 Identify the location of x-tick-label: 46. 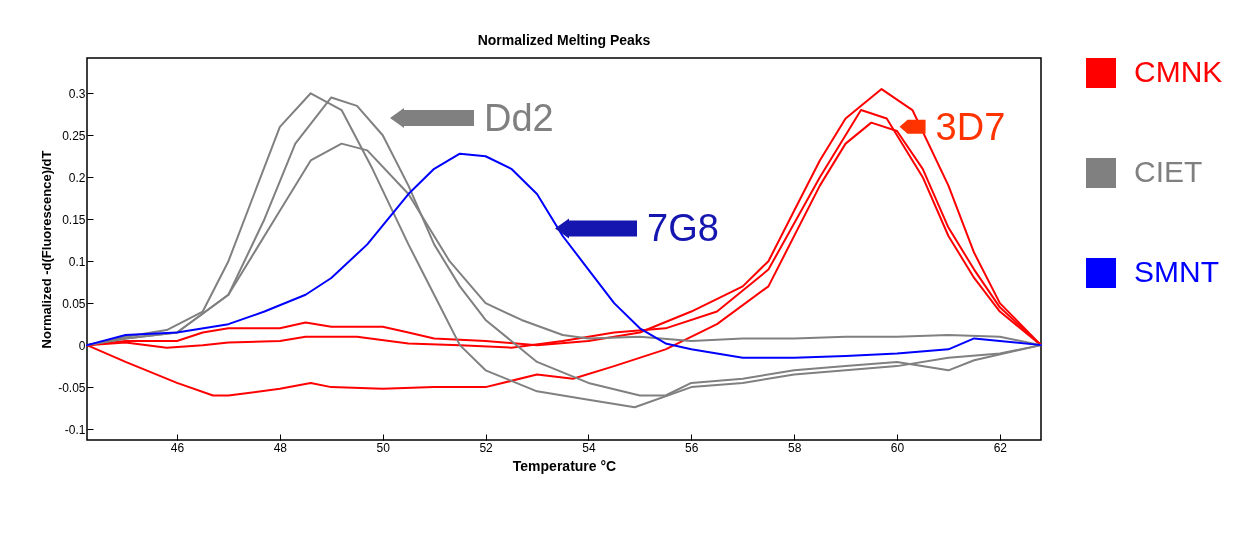
(177, 447).